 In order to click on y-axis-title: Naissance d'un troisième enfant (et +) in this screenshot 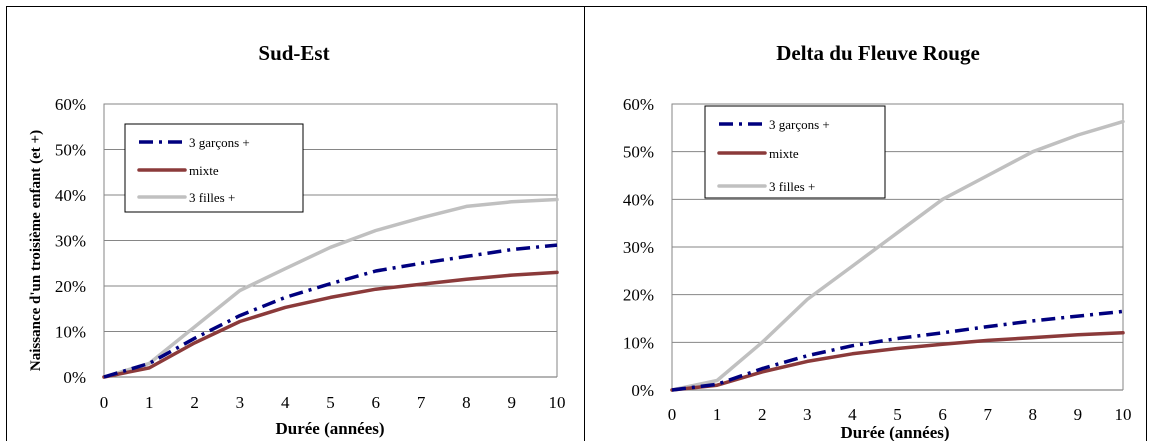, I will do `click(36, 250)`.